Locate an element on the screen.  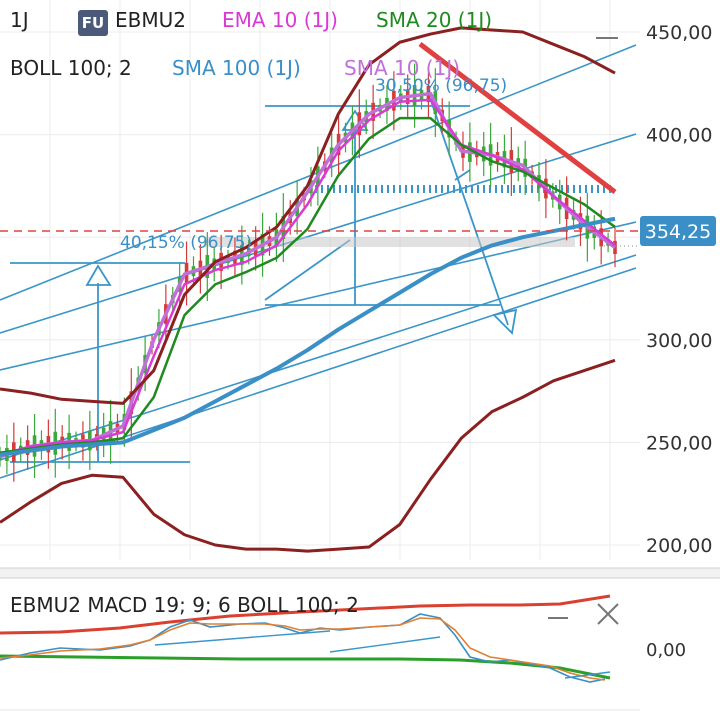
projection-arrow is located at coordinates (391, 216).